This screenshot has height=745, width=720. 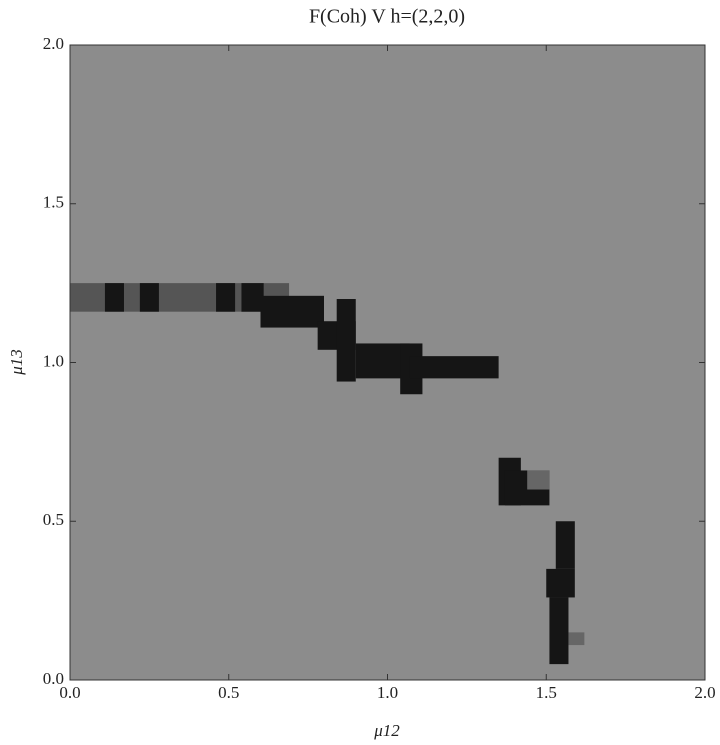 What do you see at coordinates (53, 202) in the screenshot?
I see `y-tick-label: 1.5` at bounding box center [53, 202].